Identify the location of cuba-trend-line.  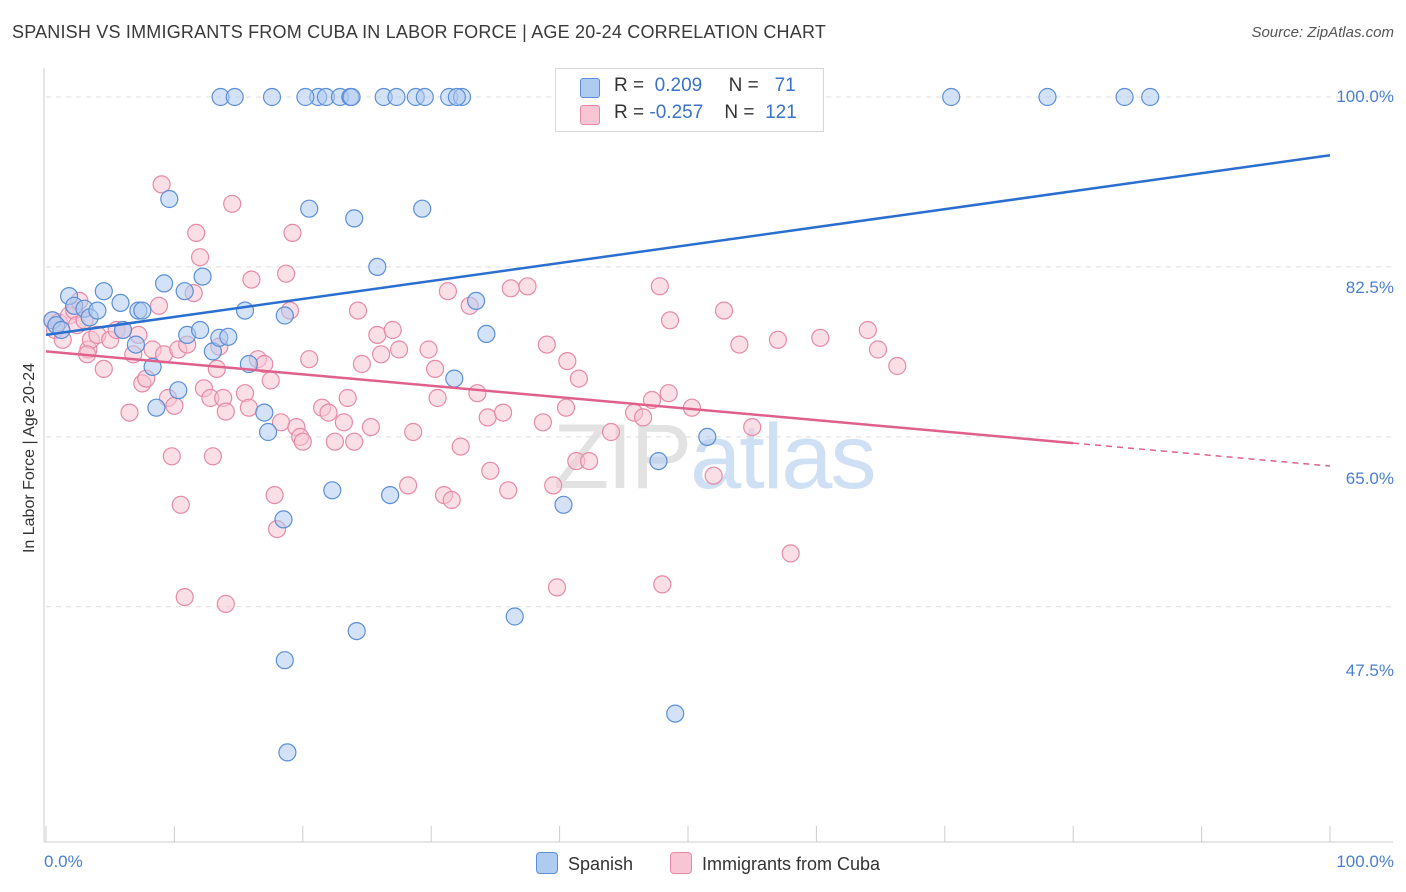
(559, 397).